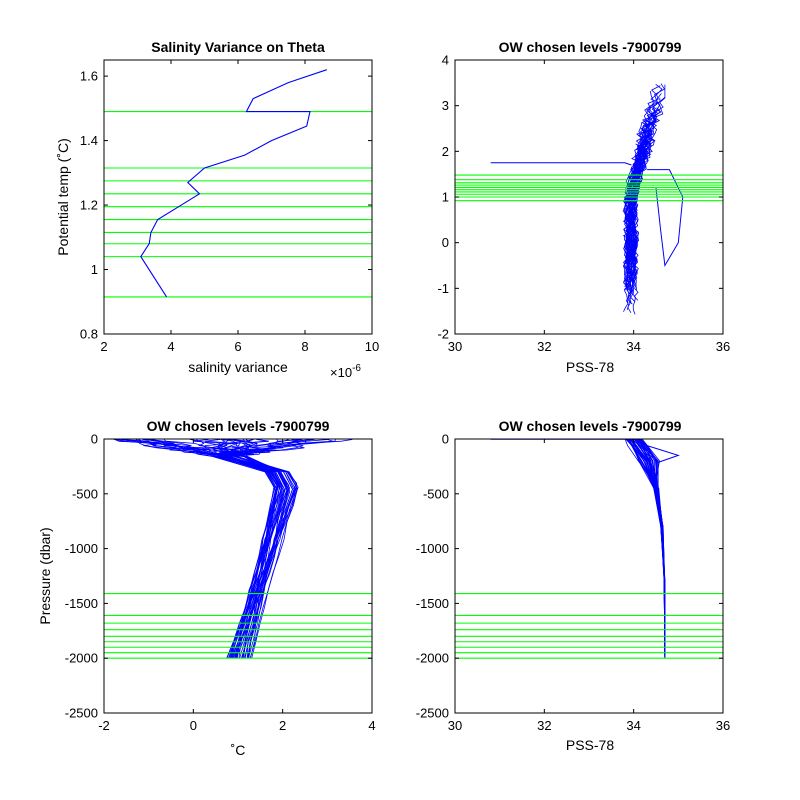 This screenshot has width=800, height=800. I want to click on panel3-ticks: -2 0 2 4 -2500 -2000 -1500 -1000 -500 0, so click(220, 583).